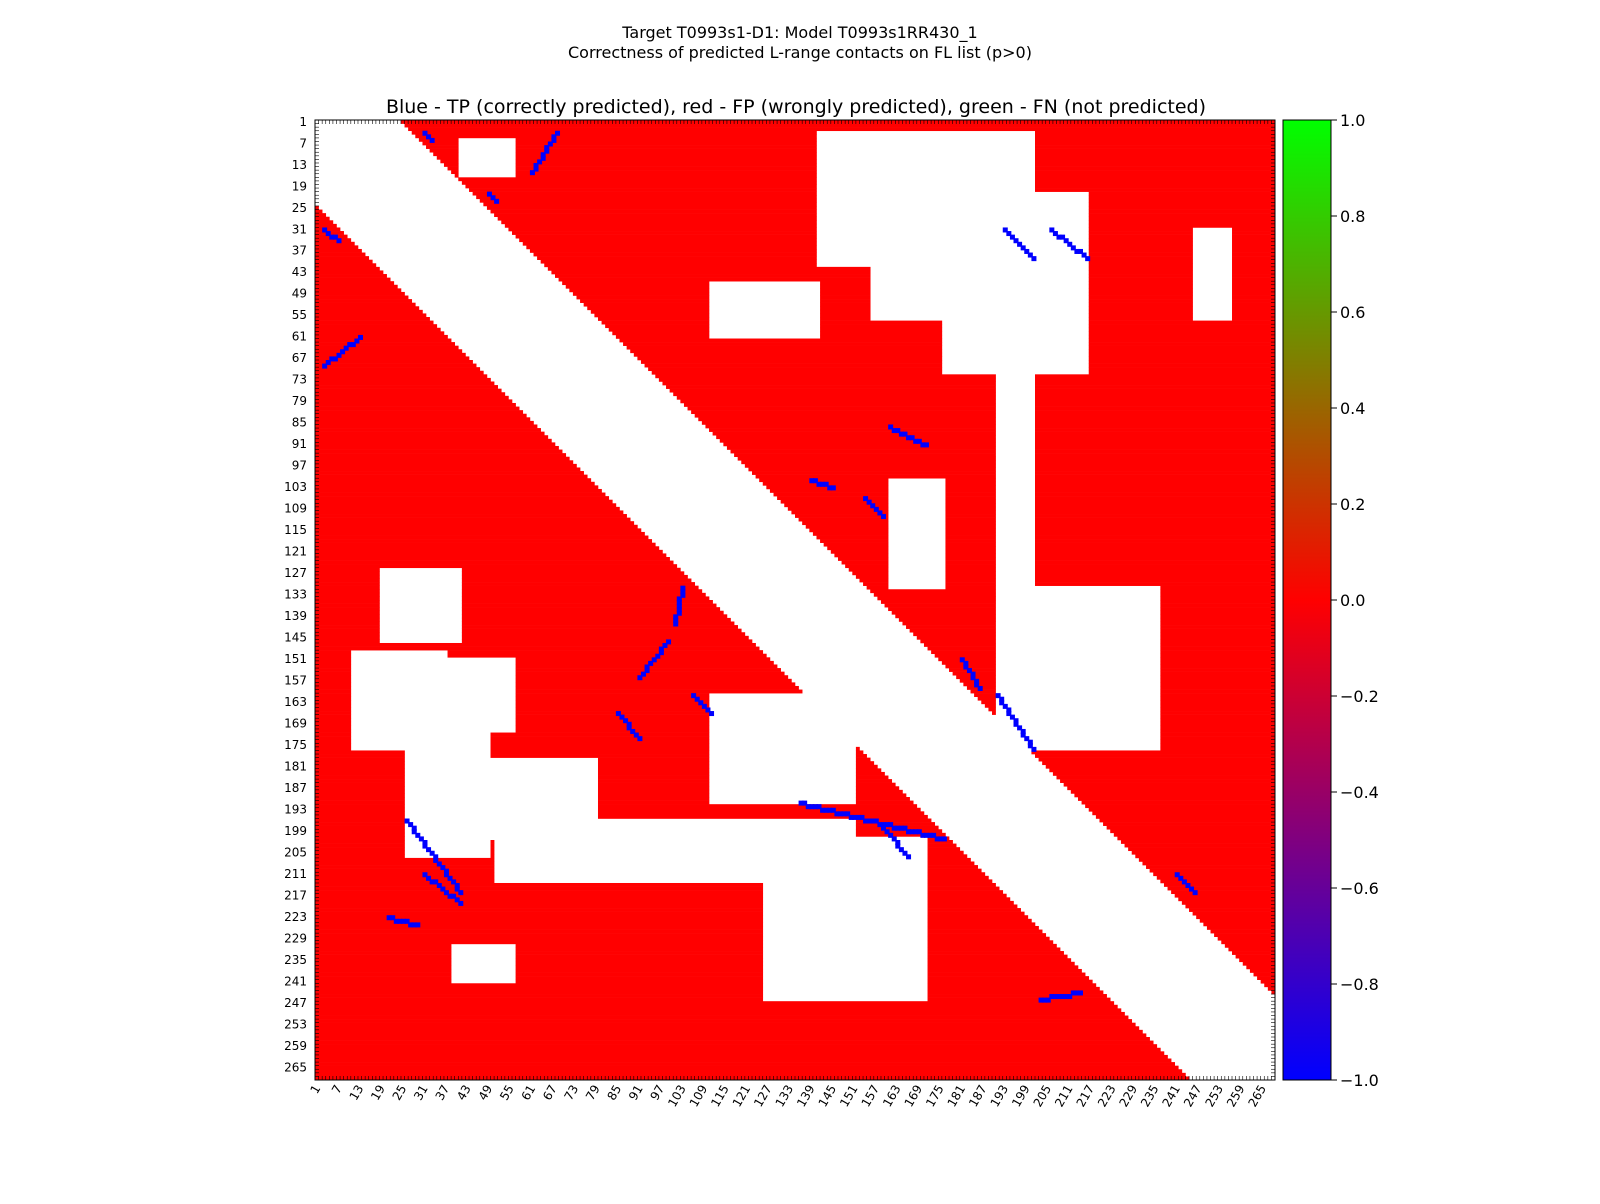  Describe the element at coordinates (299, 272) in the screenshot. I see `y-tick-label: 43` at that location.